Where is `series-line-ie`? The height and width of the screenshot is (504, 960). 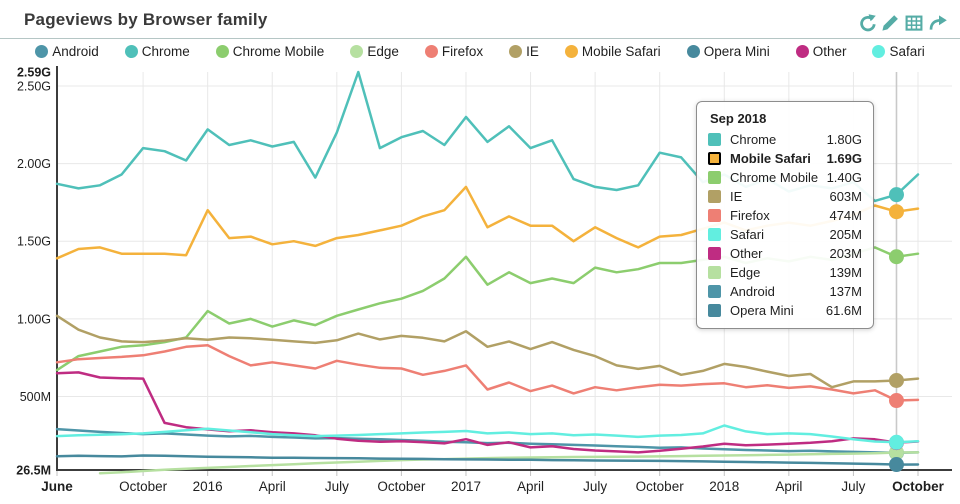 series-line-ie is located at coordinates (487, 351).